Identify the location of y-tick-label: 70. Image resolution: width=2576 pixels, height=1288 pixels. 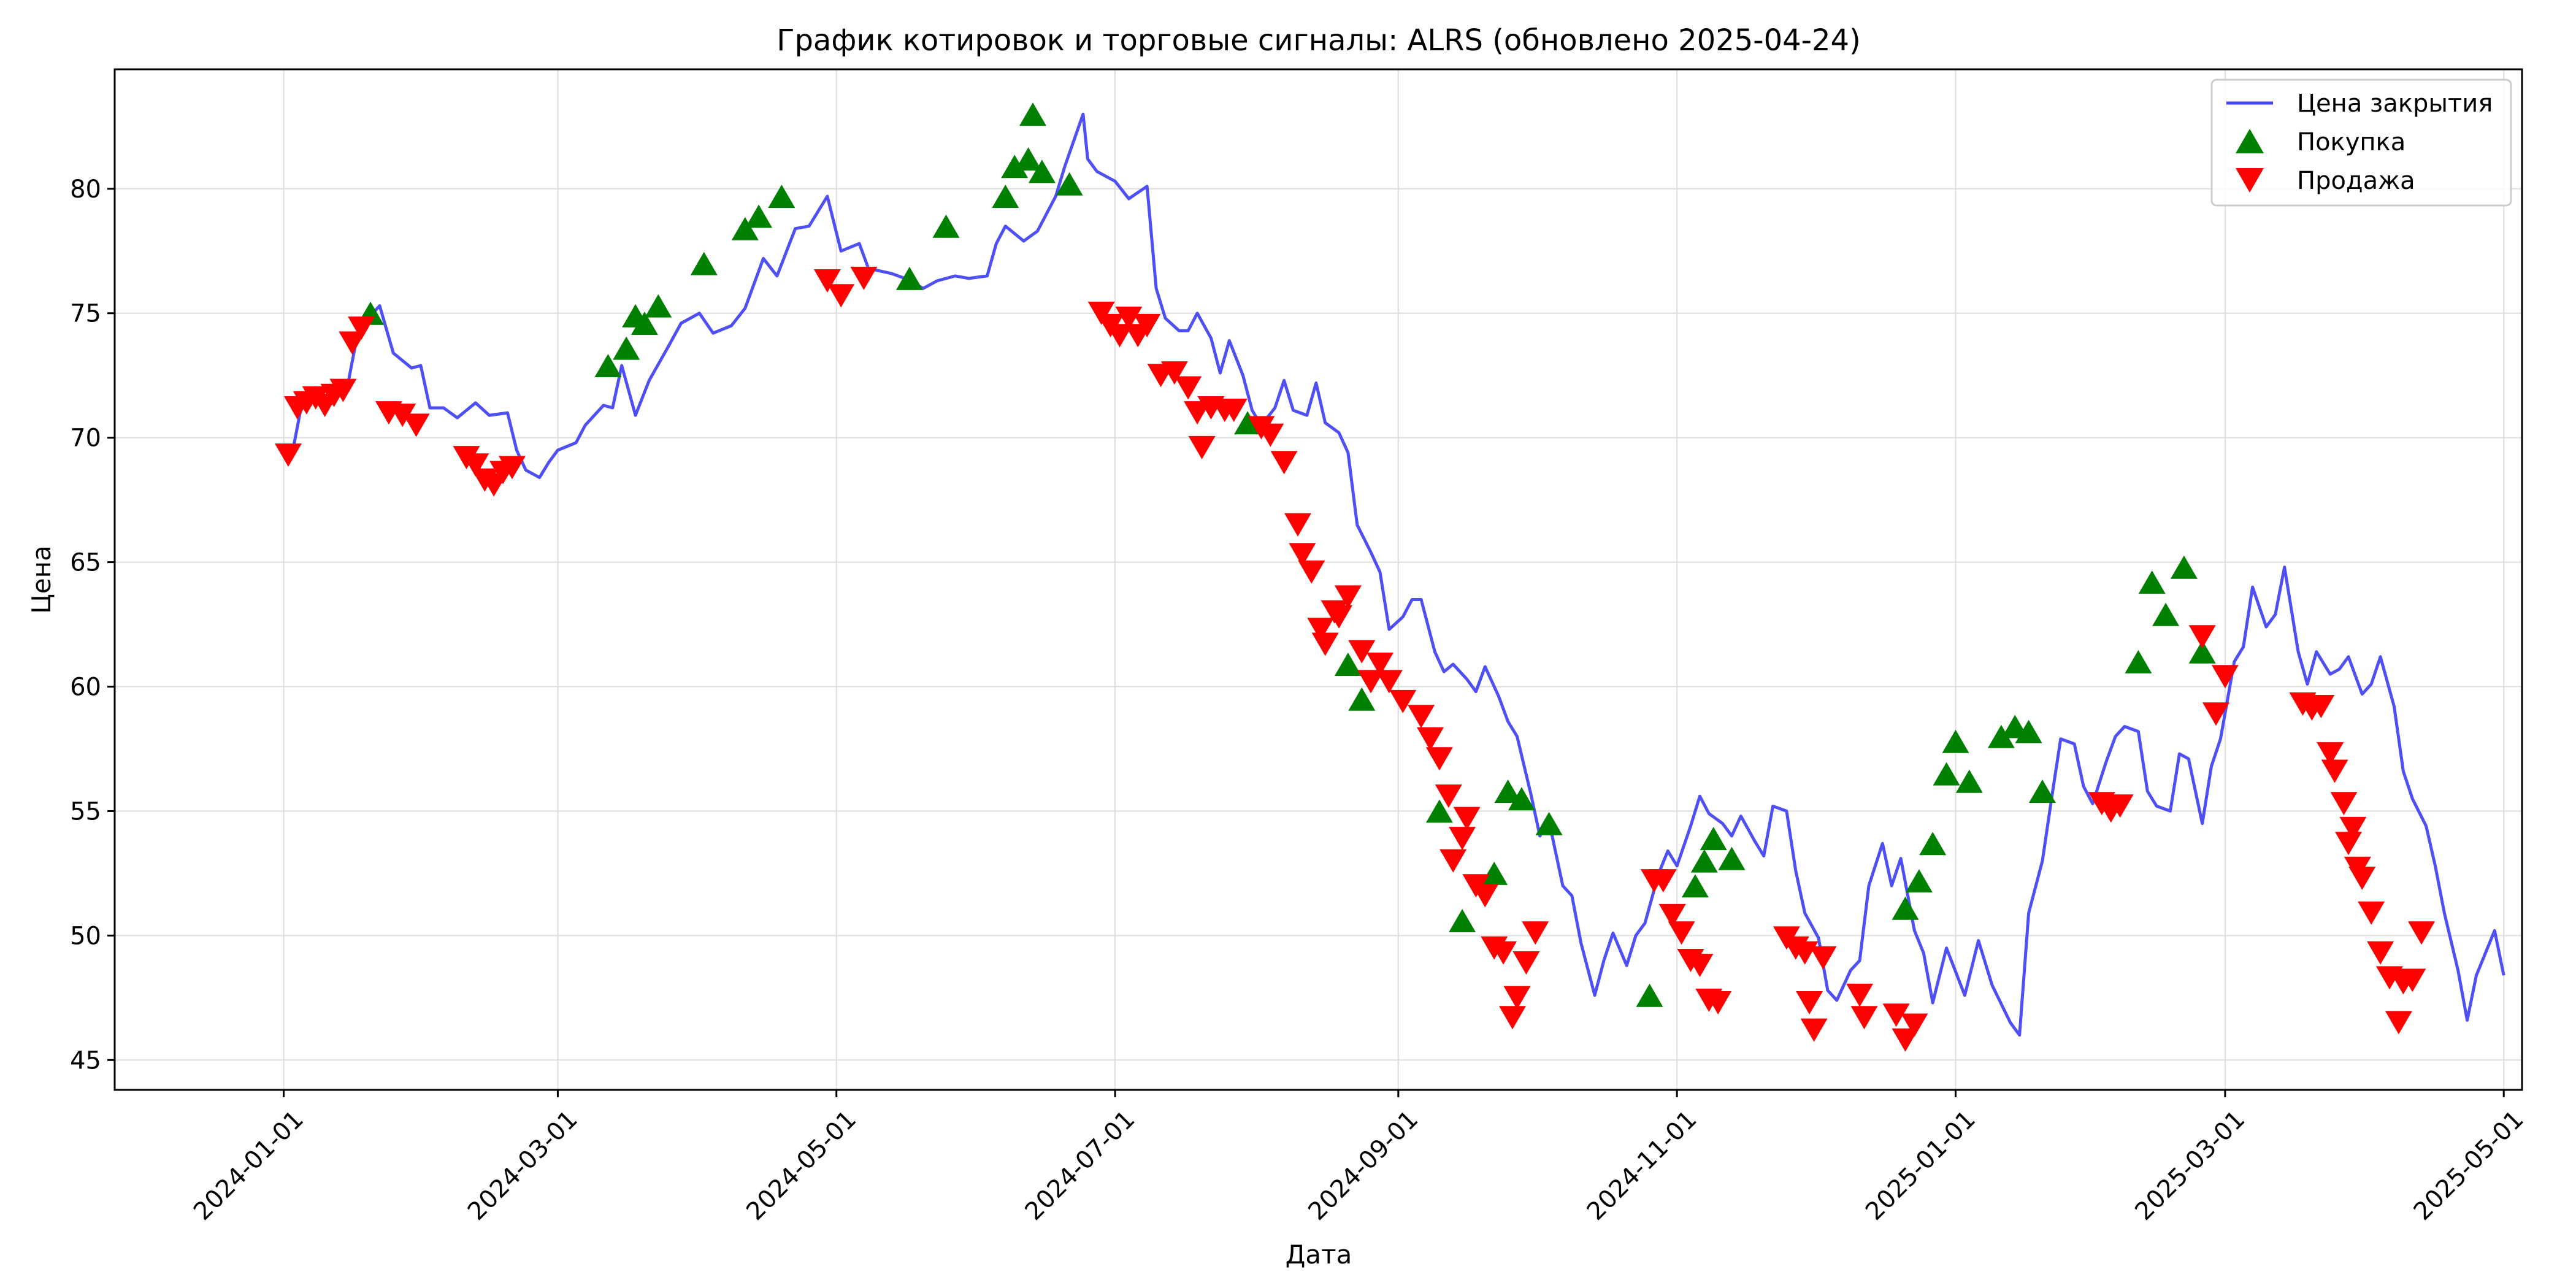
(85, 438).